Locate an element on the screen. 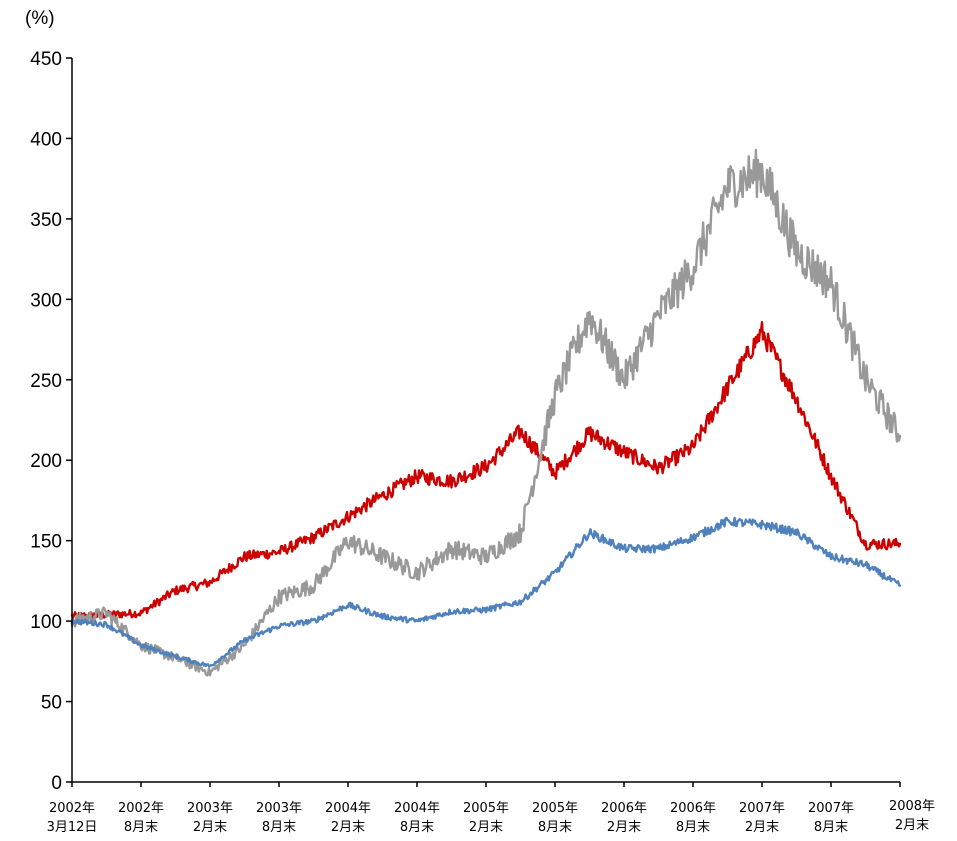  y-tick-label: 50 is located at coordinates (51, 703).